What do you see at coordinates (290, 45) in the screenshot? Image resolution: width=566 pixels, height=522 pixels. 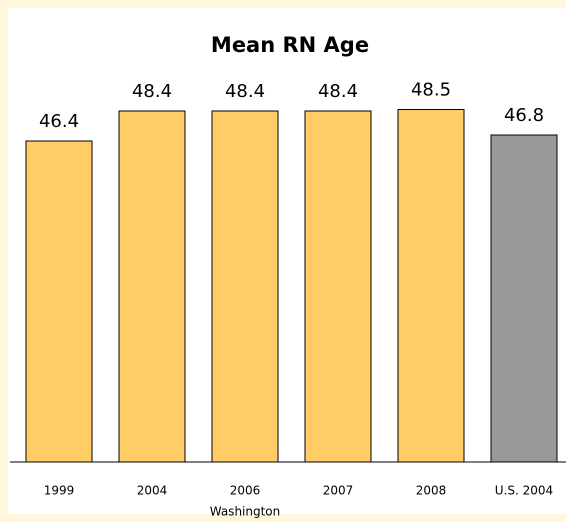 I see `chart-title: Mean RN Age` at bounding box center [290, 45].